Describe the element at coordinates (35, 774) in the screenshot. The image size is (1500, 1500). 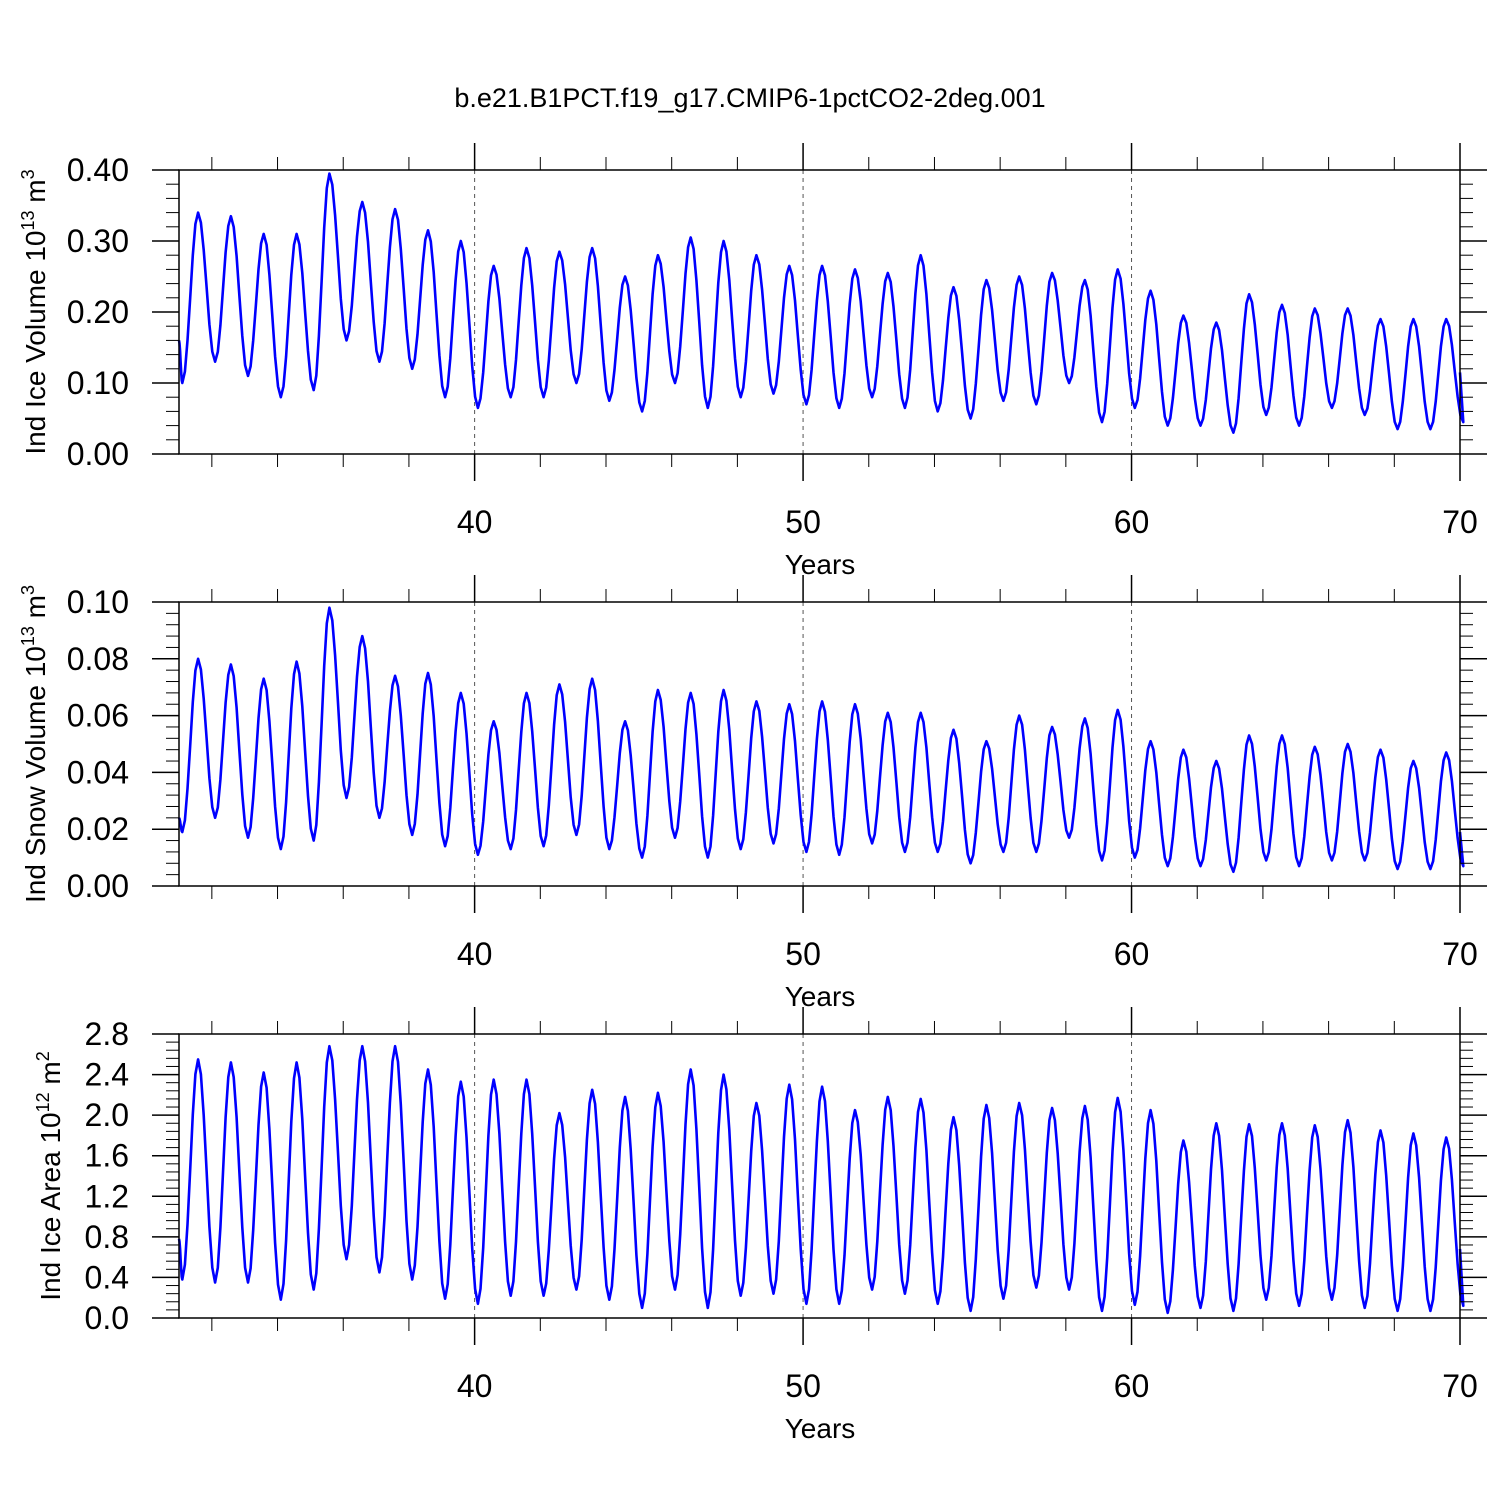
I see `y-axis-title-text: Ind Snow Volume 10` at that location.